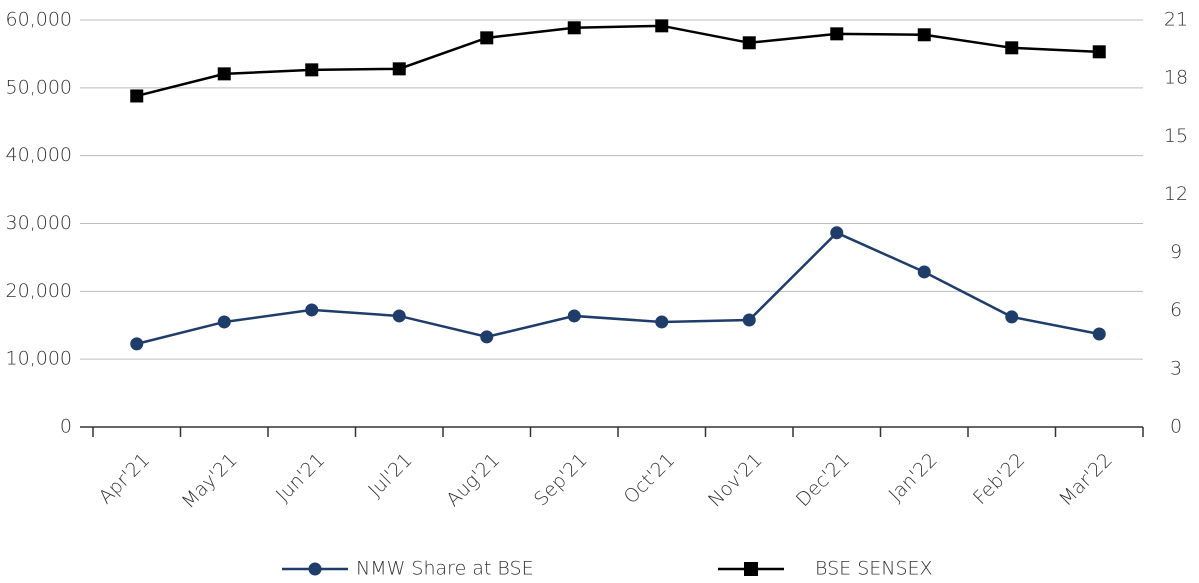 The width and height of the screenshot is (1199, 583). I want to click on x-tick-label: Aug'21, so click(473, 480).